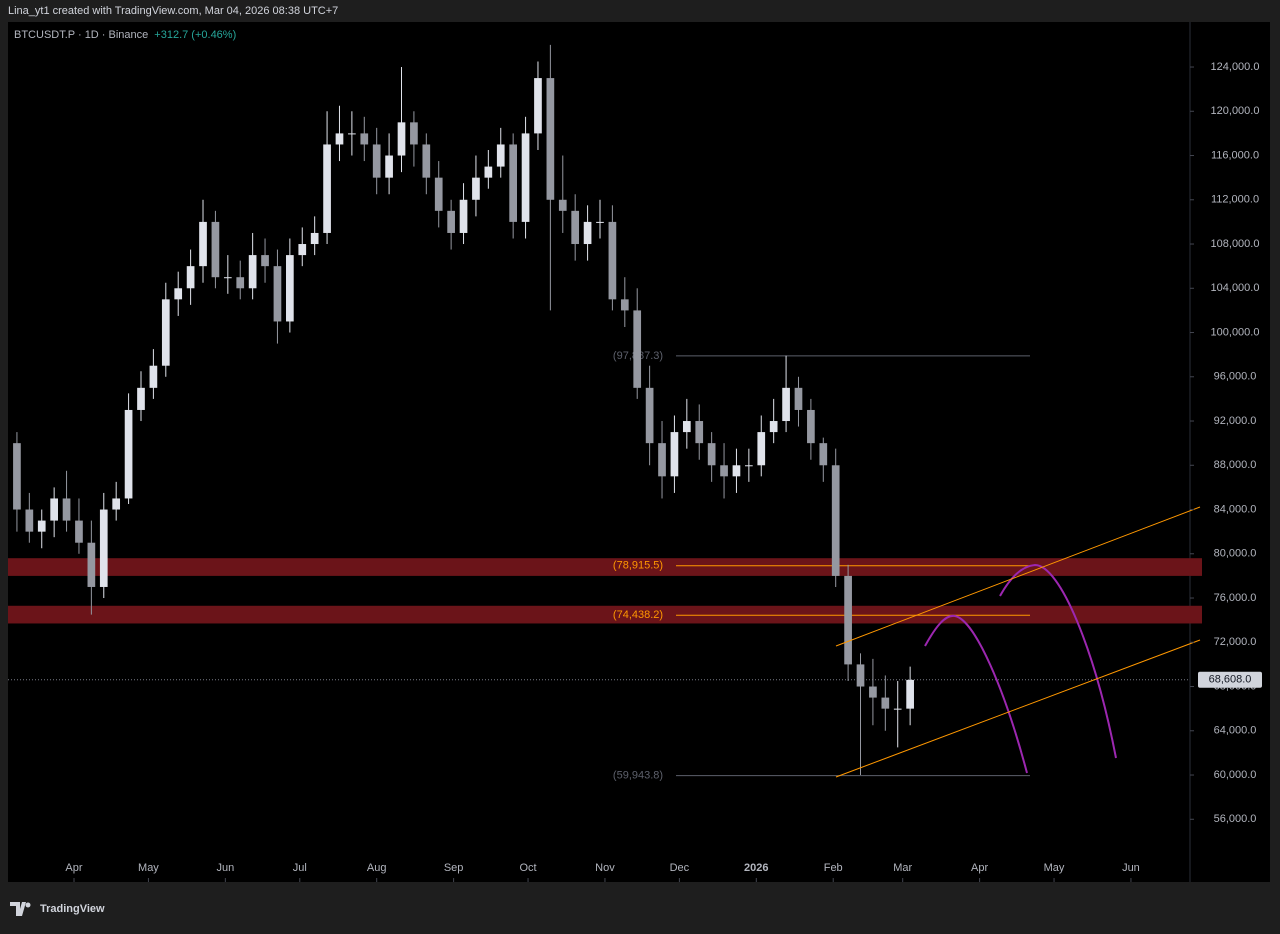 This screenshot has width=1280, height=934. What do you see at coordinates (225, 868) in the screenshot?
I see `x-tick-label: Jun` at bounding box center [225, 868].